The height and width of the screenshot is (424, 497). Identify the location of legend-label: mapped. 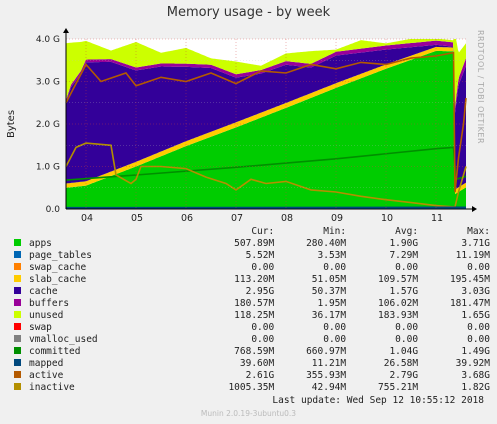
(46, 363).